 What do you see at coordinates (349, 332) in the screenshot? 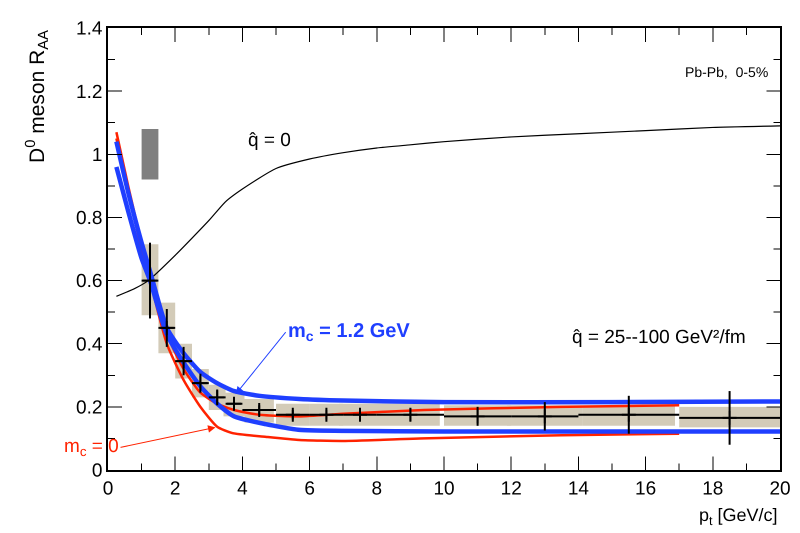
I see `annotation: m$_{c}$ = 1.2 GeV` at bounding box center [349, 332].